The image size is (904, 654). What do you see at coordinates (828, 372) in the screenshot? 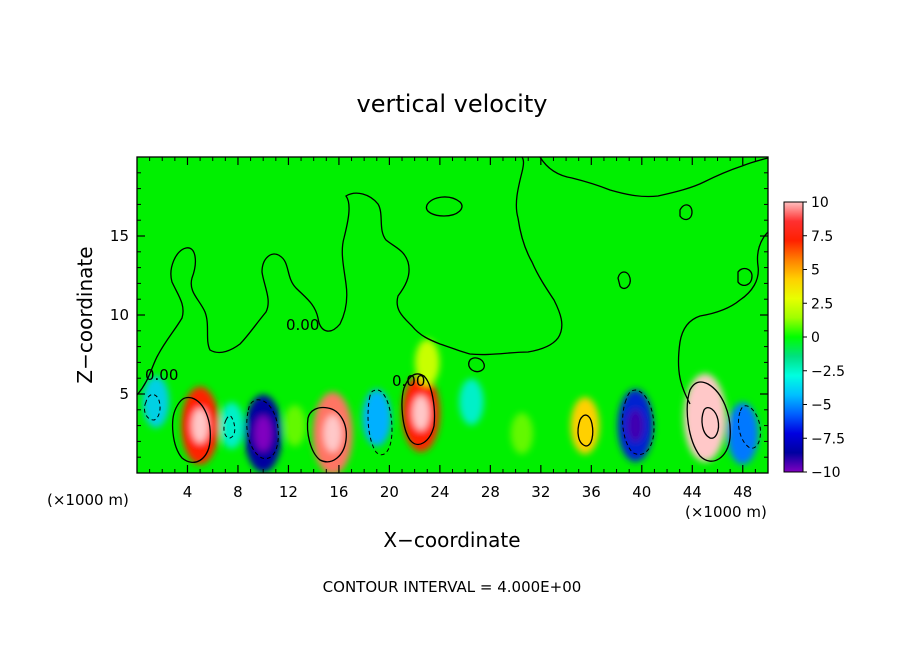
I see `colorbar-tick-label: −2.5` at bounding box center [828, 372].